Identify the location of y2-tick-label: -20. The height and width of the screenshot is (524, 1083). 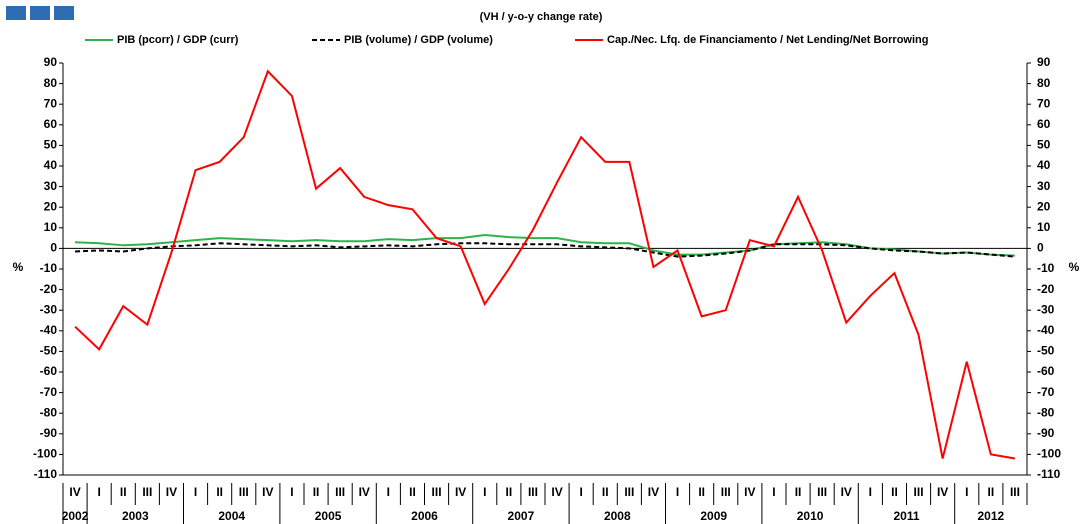
(1046, 289).